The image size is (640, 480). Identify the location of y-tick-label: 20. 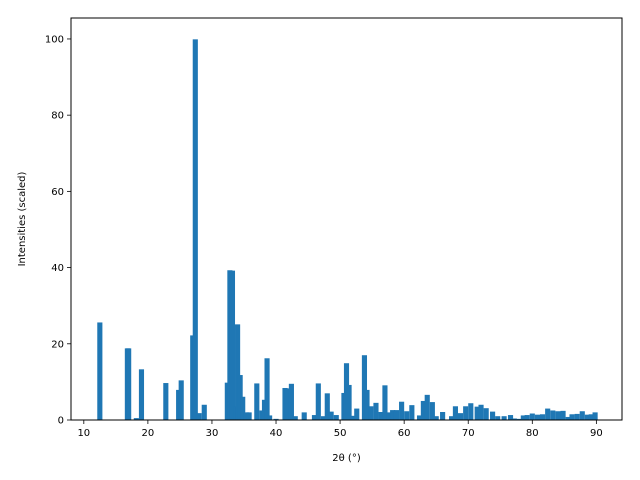
(57, 344).